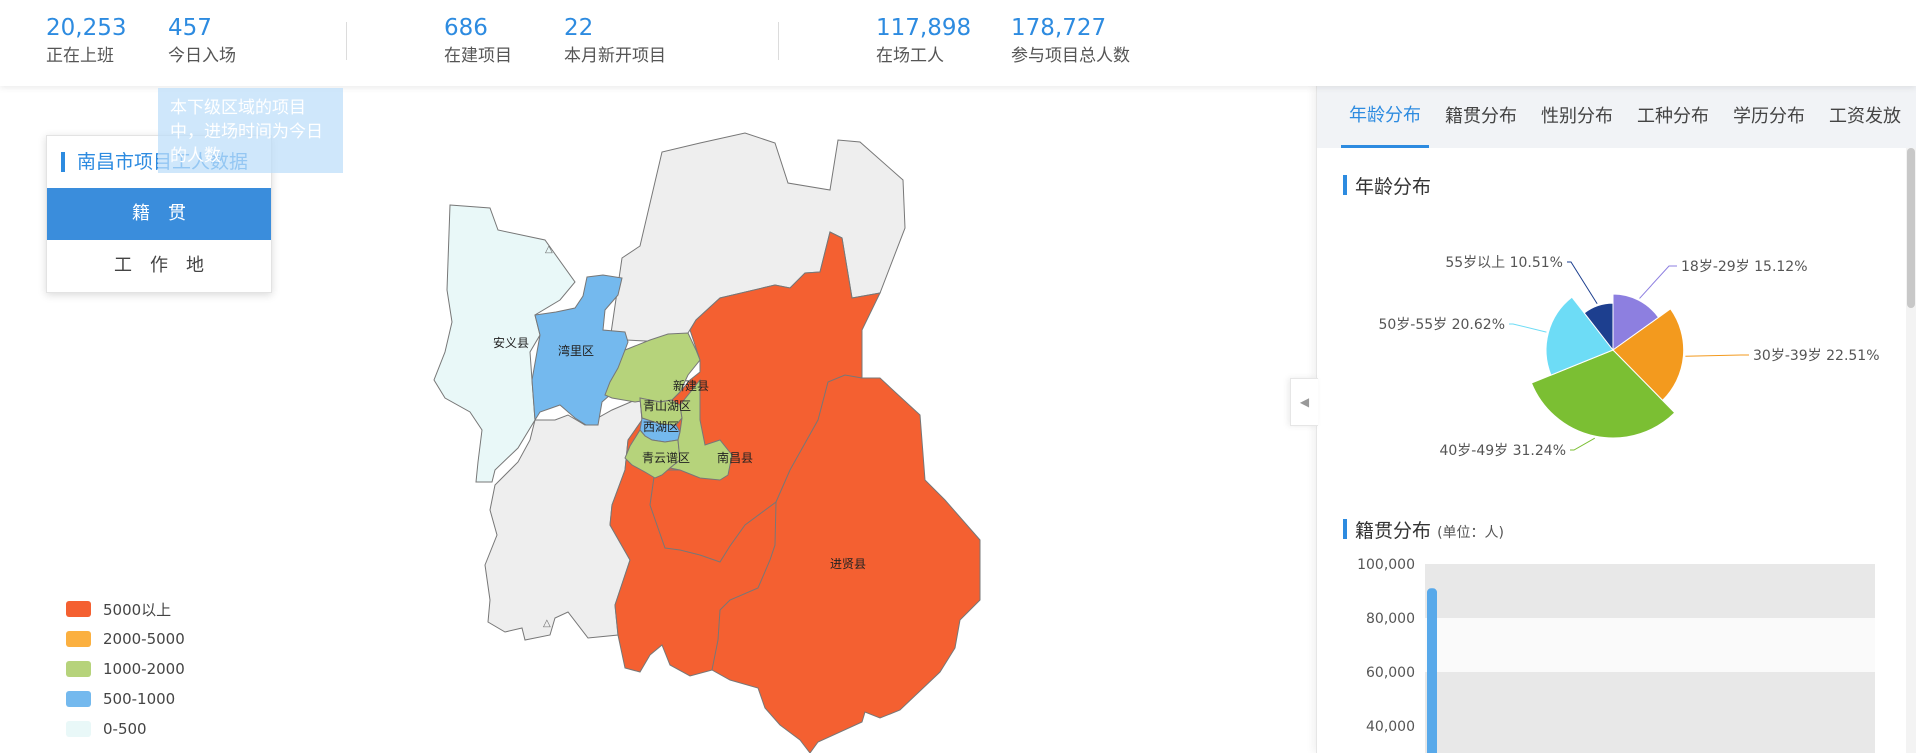  Describe the element at coordinates (924, 28) in the screenshot. I see `stat-value: 117,898` at that location.